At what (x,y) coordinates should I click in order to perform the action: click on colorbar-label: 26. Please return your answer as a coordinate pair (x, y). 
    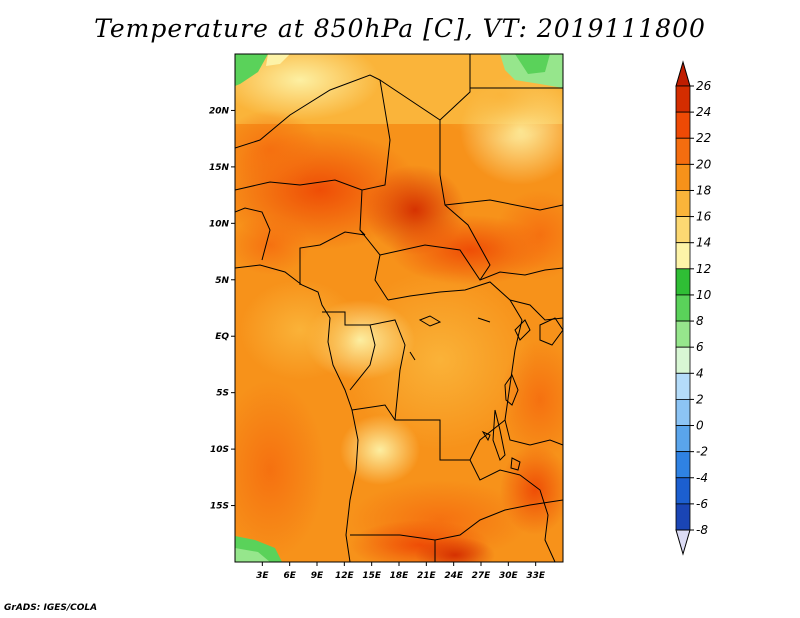
    Looking at the image, I should click on (704, 86).